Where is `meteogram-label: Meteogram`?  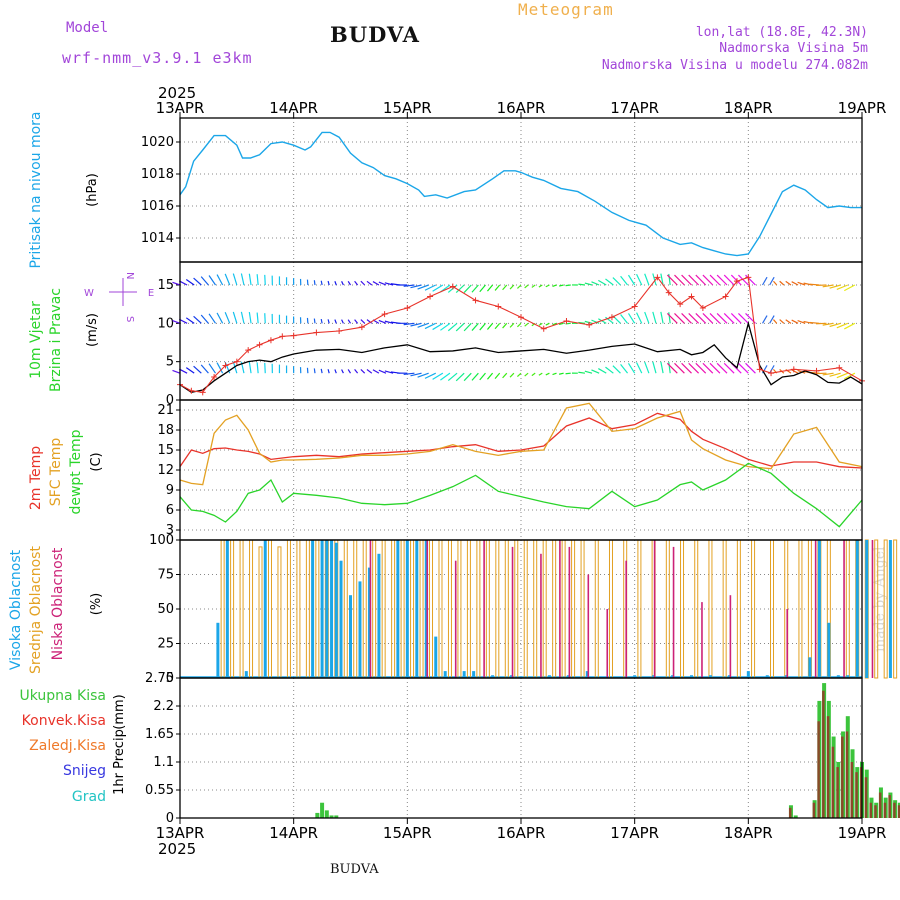 meteogram-label: Meteogram is located at coordinates (566, 9).